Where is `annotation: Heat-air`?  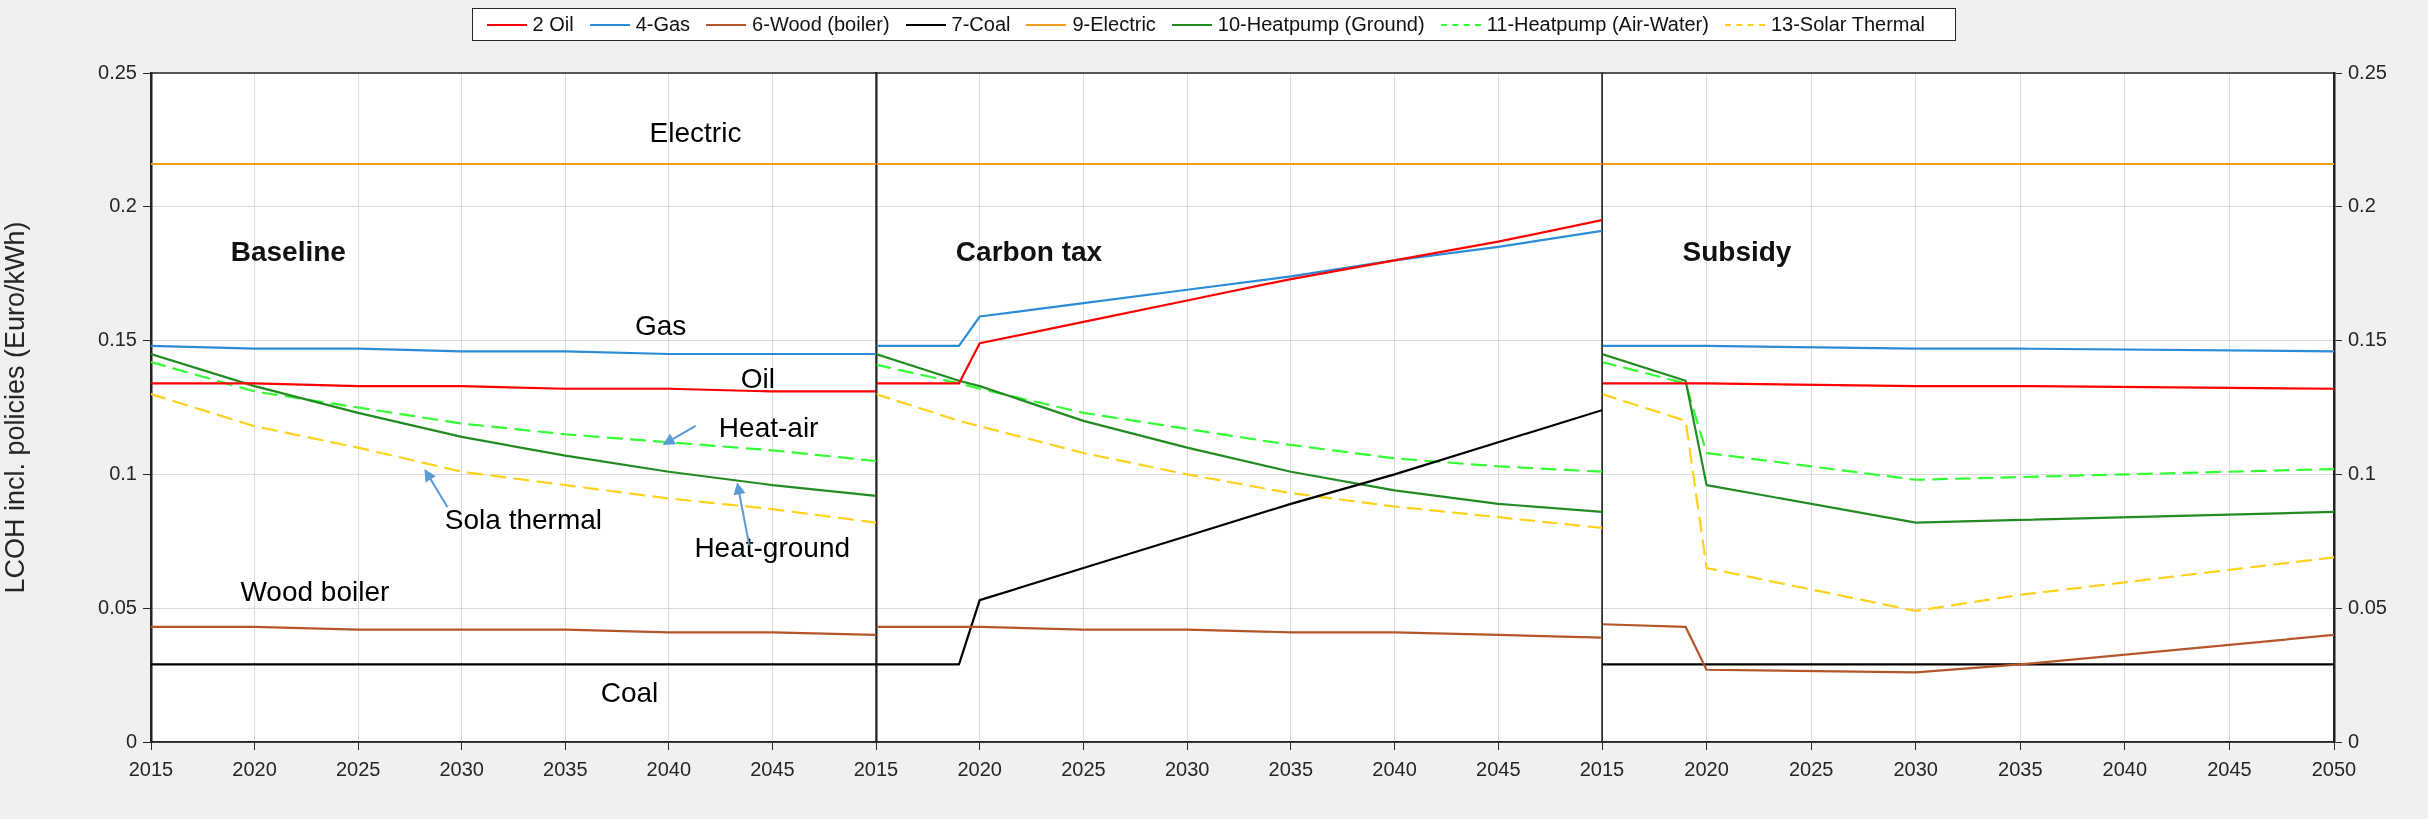 annotation: Heat-air is located at coordinates (768, 427).